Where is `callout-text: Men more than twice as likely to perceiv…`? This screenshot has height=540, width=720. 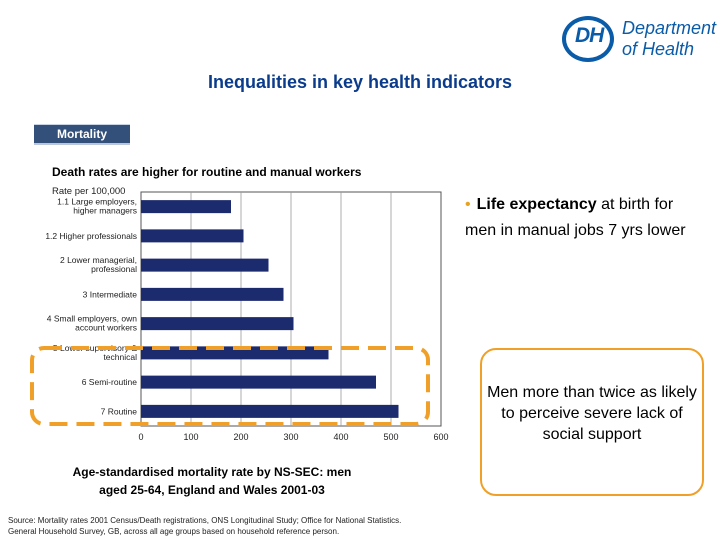
callout-text: Men more than twice as likely to perceiv… is located at coordinates (592, 413).